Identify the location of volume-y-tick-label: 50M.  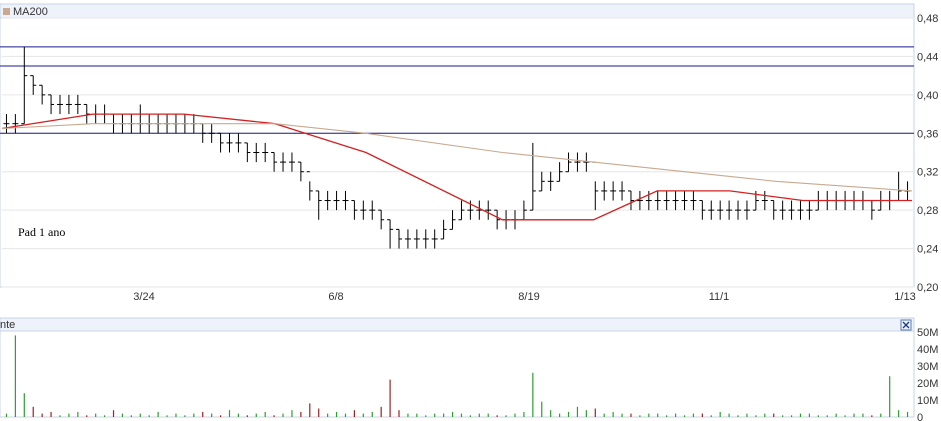
(927, 333).